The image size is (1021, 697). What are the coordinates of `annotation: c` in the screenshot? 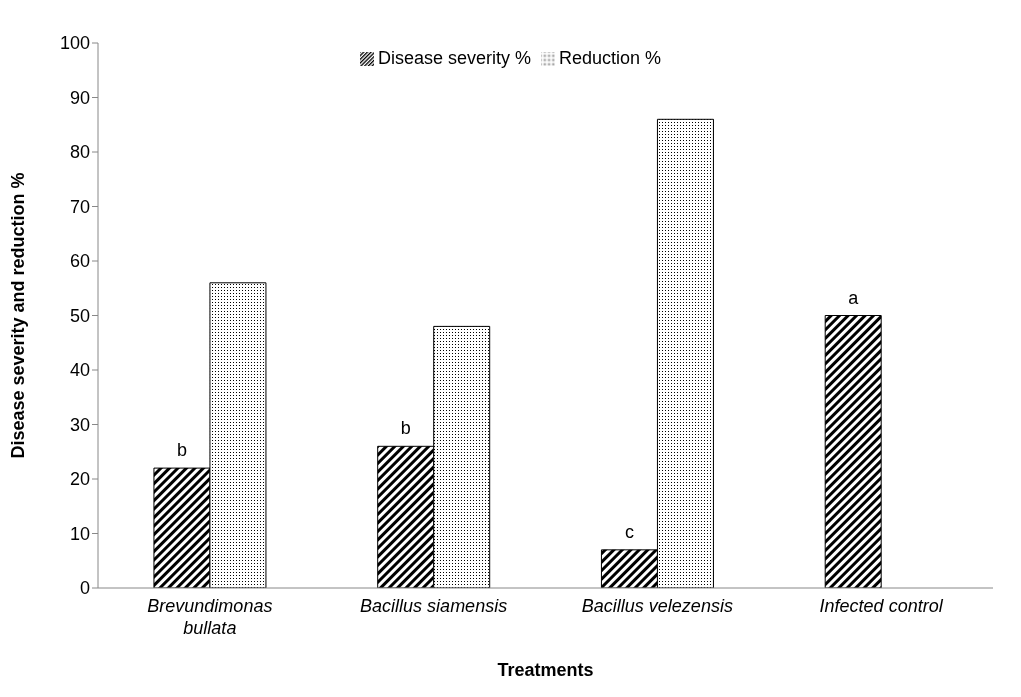 It's located at (629, 531).